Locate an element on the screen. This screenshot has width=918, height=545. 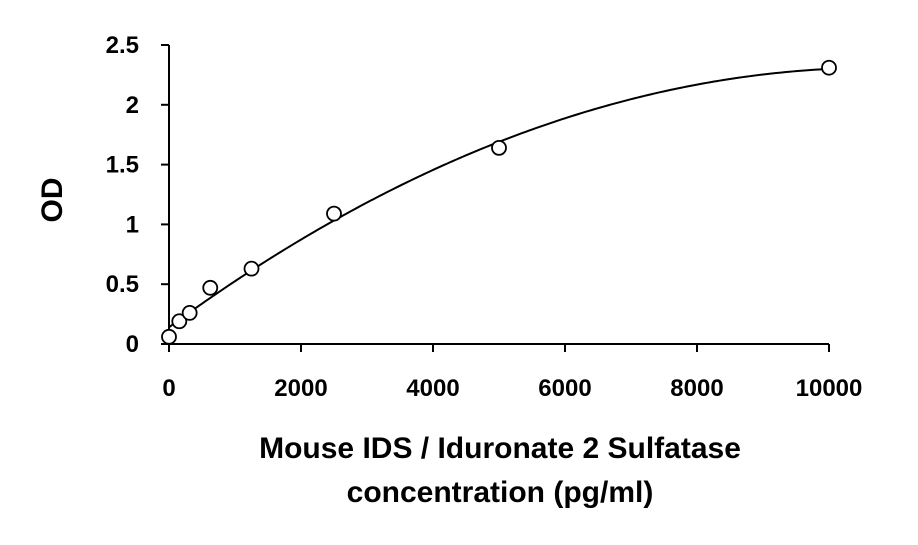
y-axis-title: OD is located at coordinates (52, 200).